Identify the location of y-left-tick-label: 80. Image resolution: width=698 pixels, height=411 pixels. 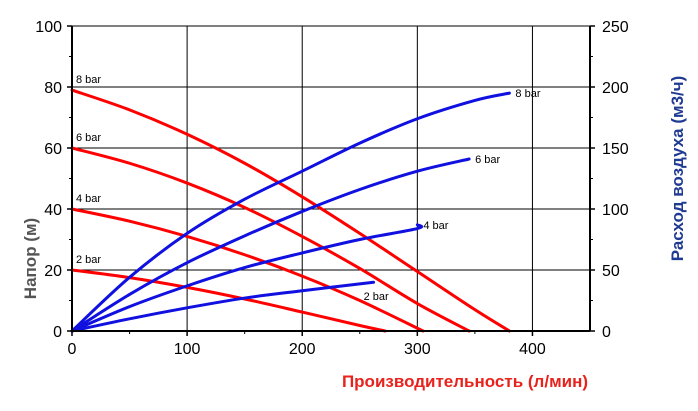
(53, 88).